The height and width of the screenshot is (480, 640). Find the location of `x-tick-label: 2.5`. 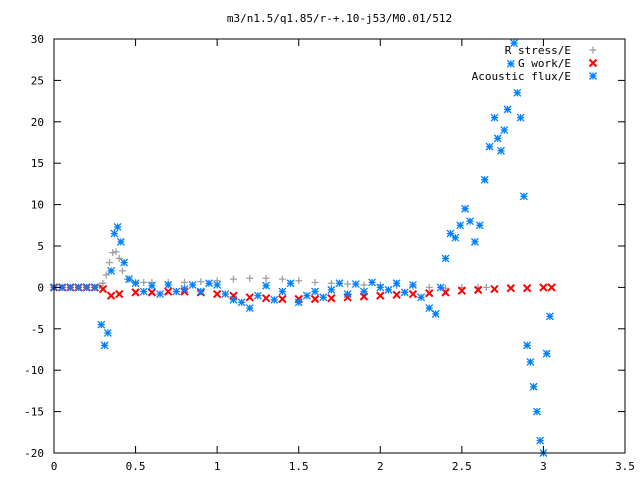

x-tick-label: 2.5 is located at coordinates (462, 466).